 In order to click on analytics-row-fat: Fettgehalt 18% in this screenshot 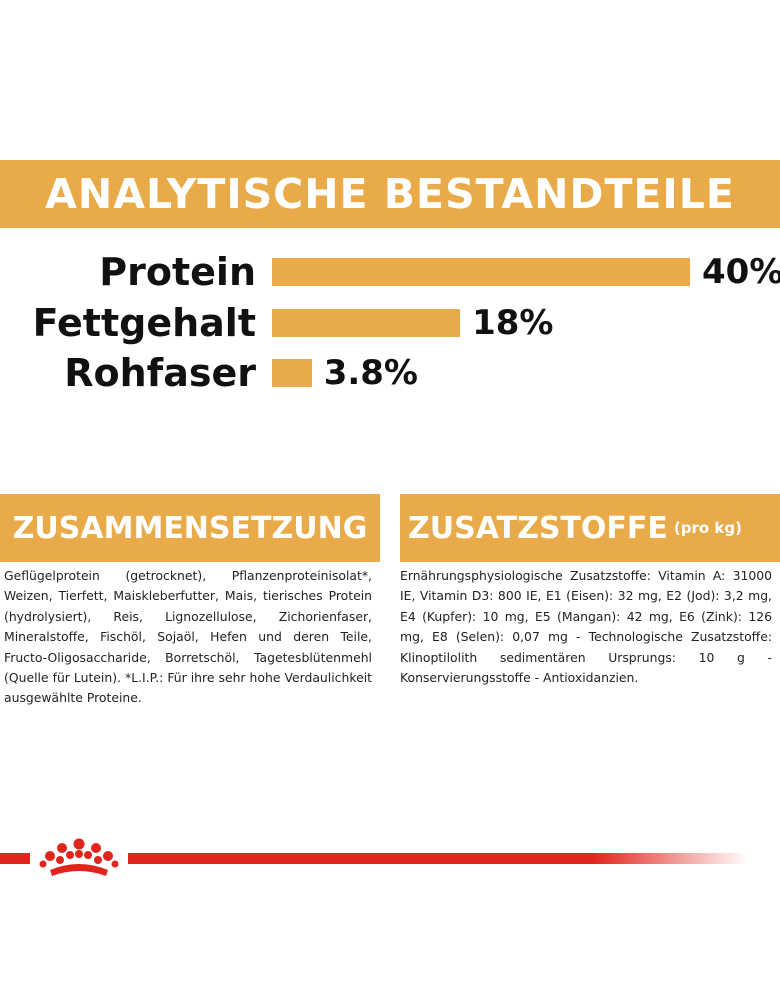, I will do `click(390, 323)`.